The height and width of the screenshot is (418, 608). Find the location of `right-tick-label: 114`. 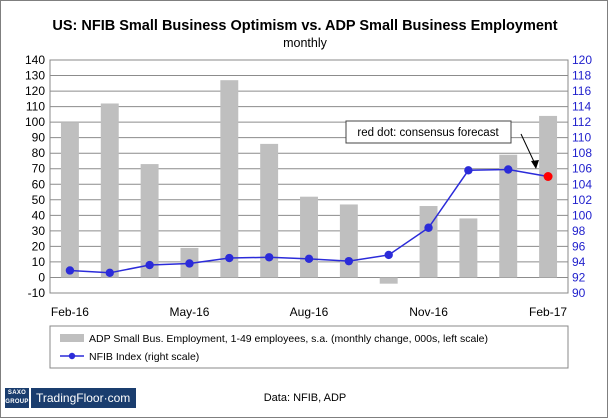

right-tick-label: 114 is located at coordinates (581, 107).